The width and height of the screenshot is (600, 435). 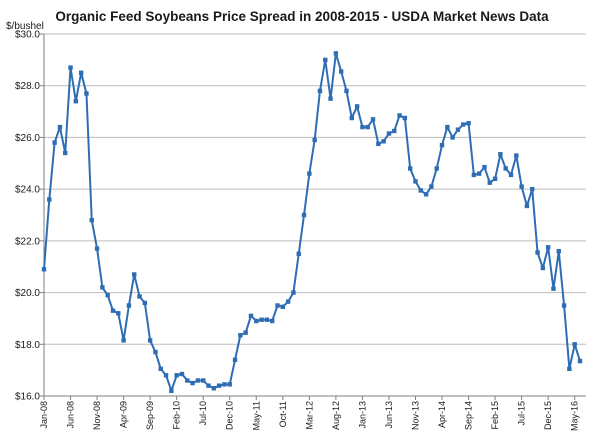 I want to click on x-tick-label: Oct-11, so click(x=283, y=414).